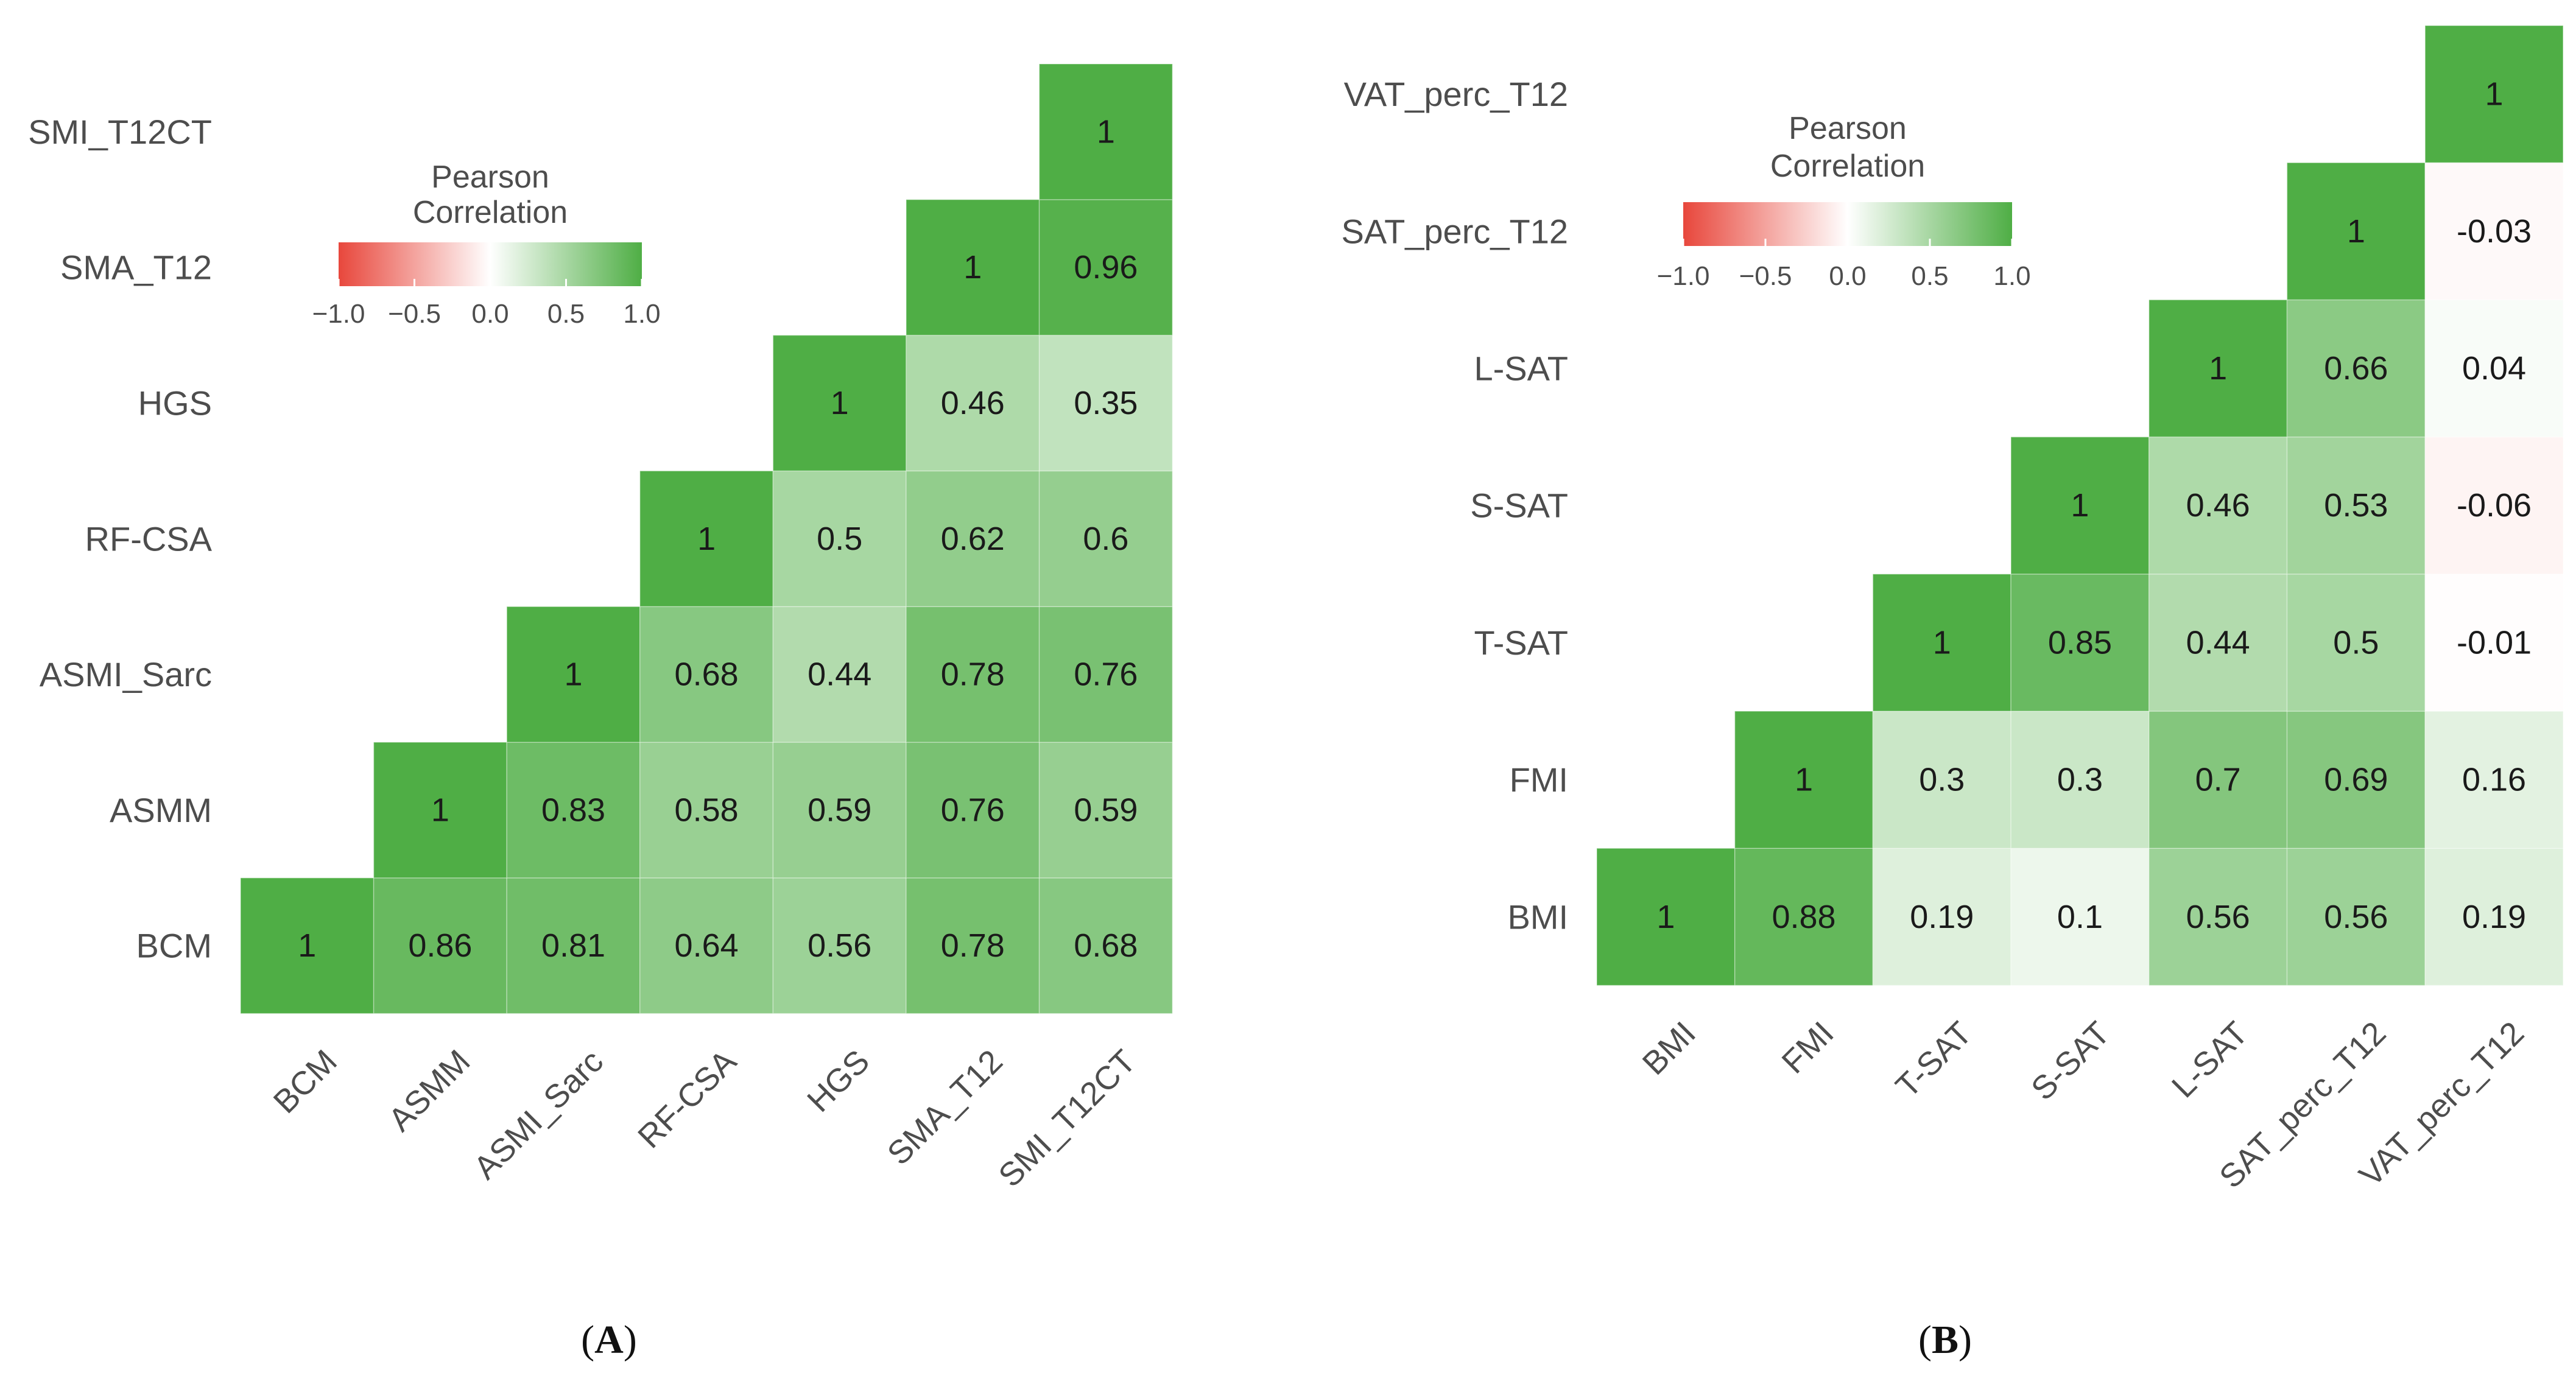 The image size is (2576, 1384). I want to click on heatmap-cell-a-ASMM-SMA_T12, so click(973, 810).